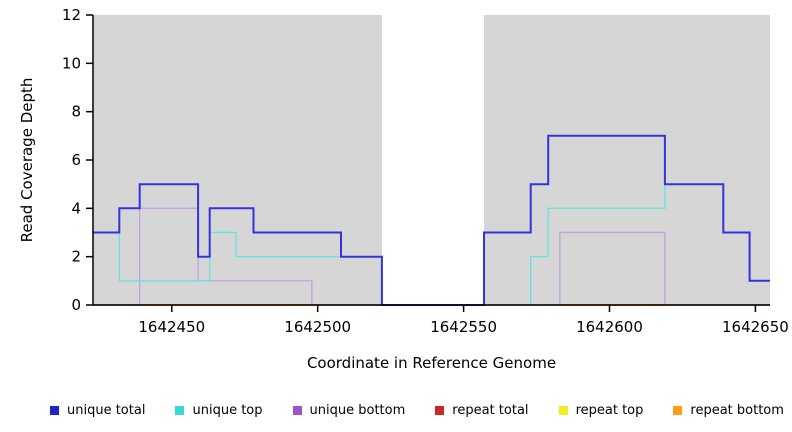 This screenshot has width=792, height=432. Describe the element at coordinates (490, 410) in the screenshot. I see `legend-label: repeat total` at that location.